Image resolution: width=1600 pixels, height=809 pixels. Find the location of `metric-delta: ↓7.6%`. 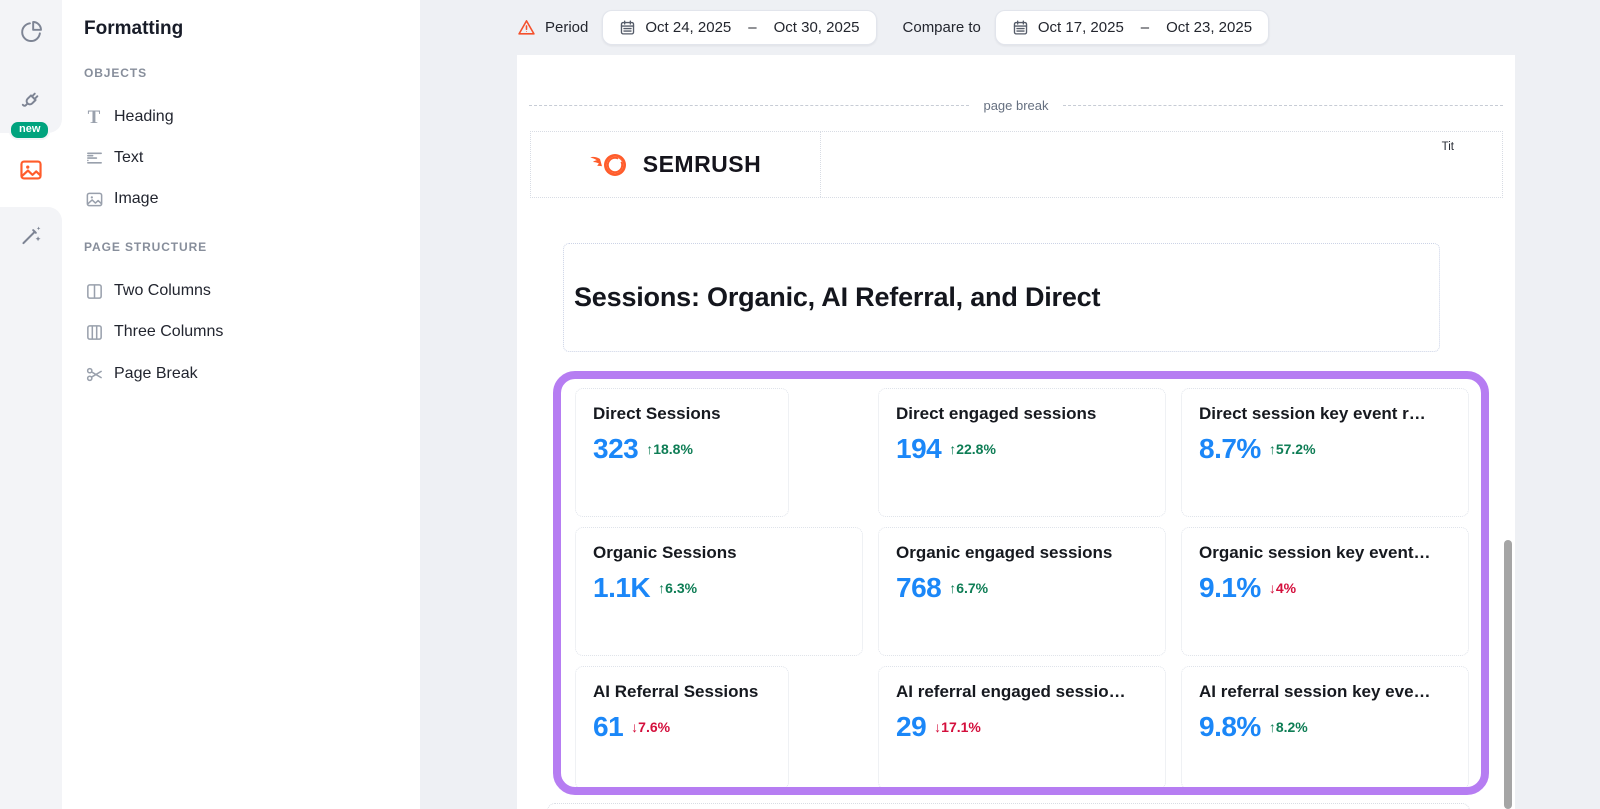

metric-delta: ↓7.6% is located at coordinates (651, 727).